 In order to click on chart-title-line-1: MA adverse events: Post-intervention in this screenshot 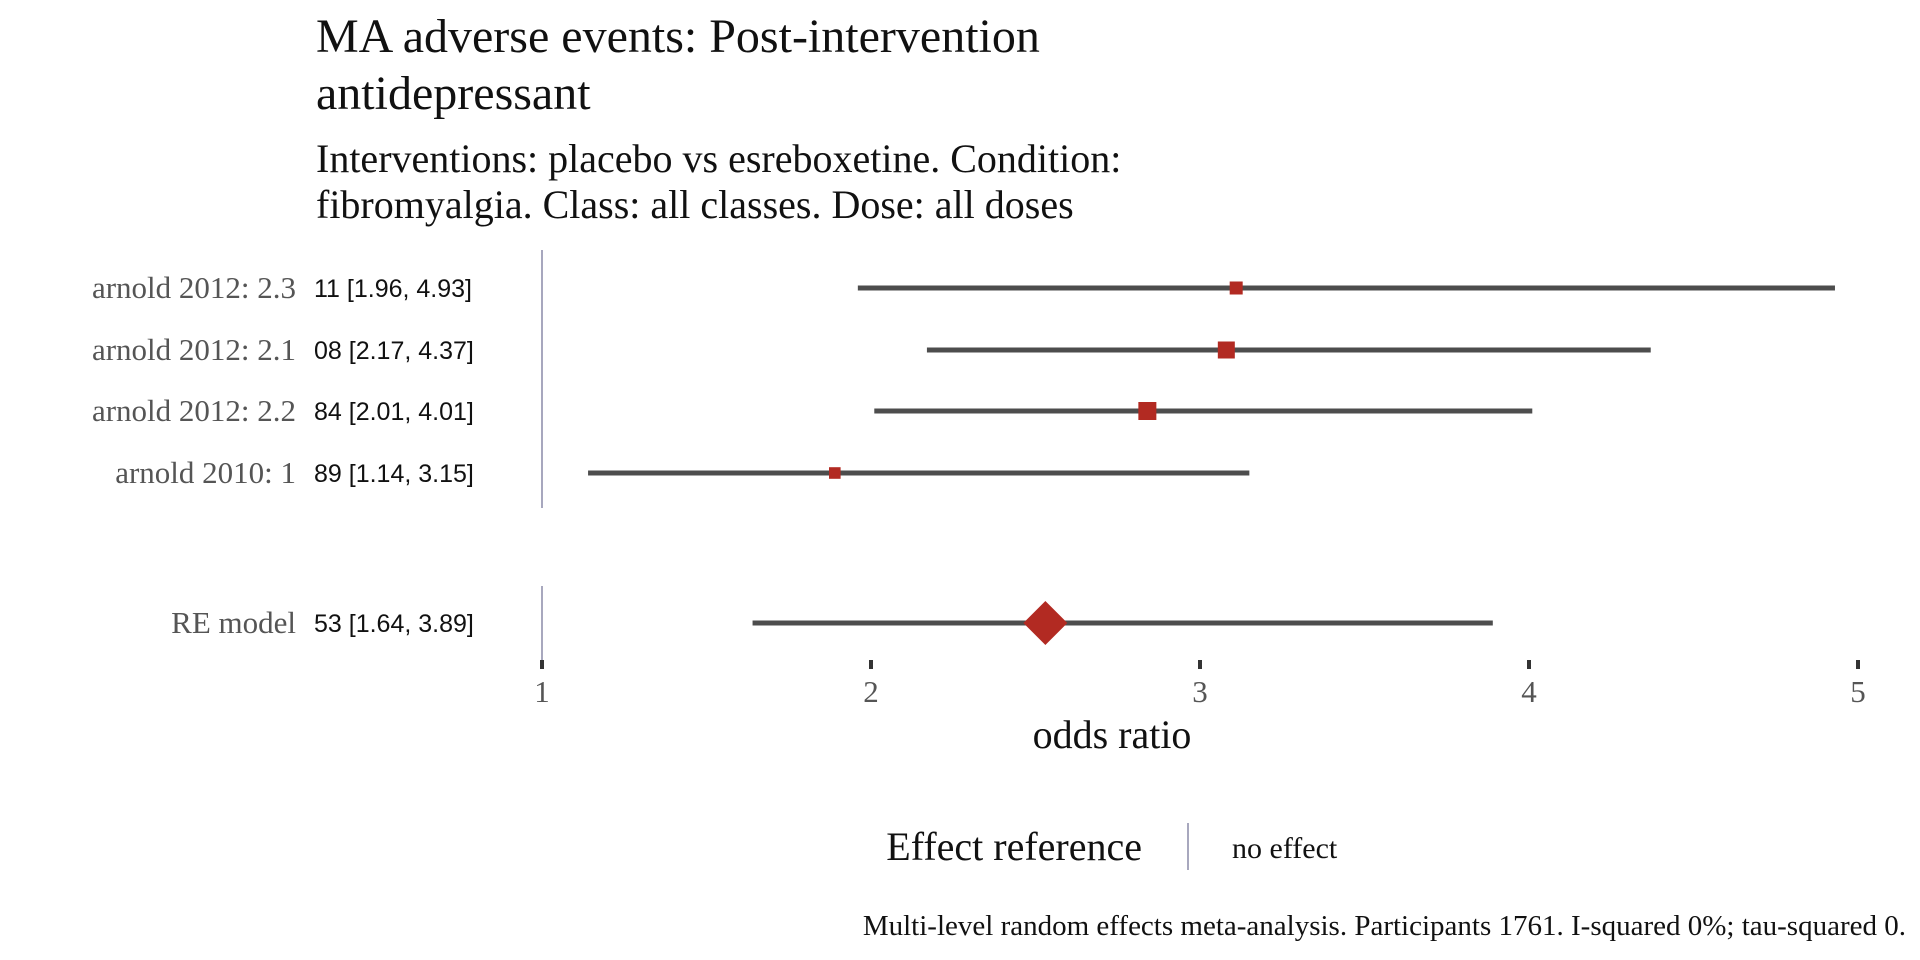, I will do `click(678, 36)`.